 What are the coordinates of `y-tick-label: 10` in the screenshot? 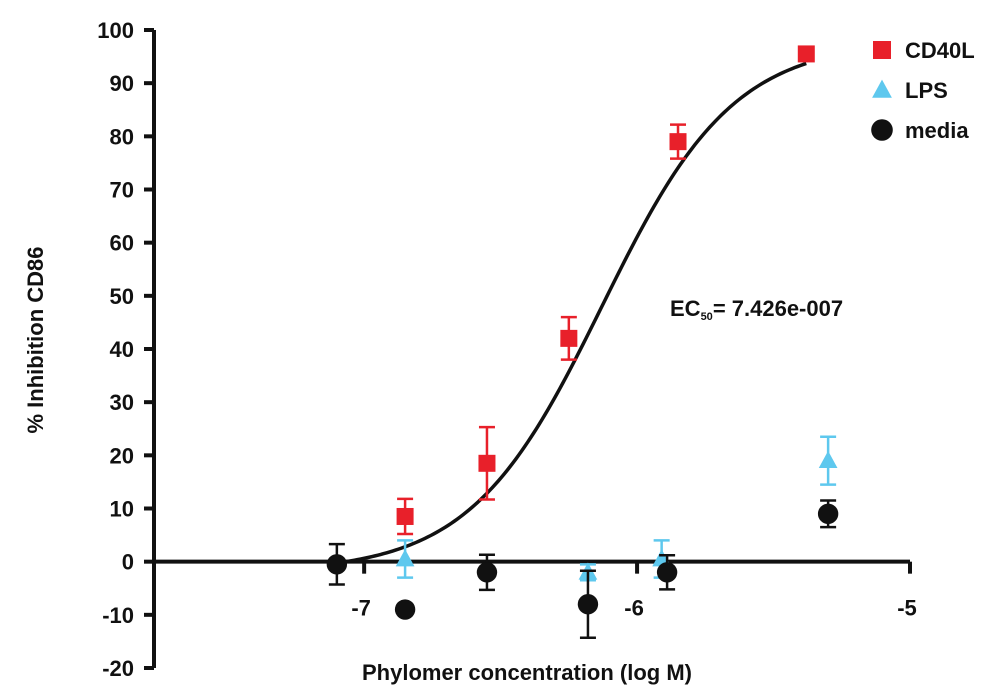 It's located at (122, 509).